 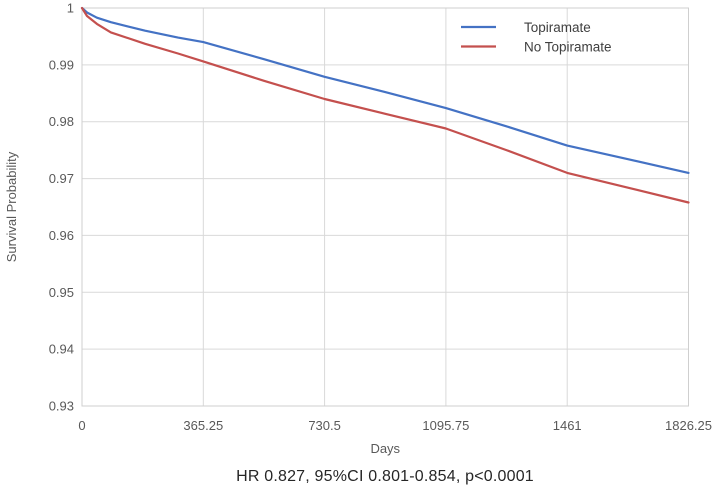 What do you see at coordinates (61, 292) in the screenshot?
I see `y-tick-label: 0.95` at bounding box center [61, 292].